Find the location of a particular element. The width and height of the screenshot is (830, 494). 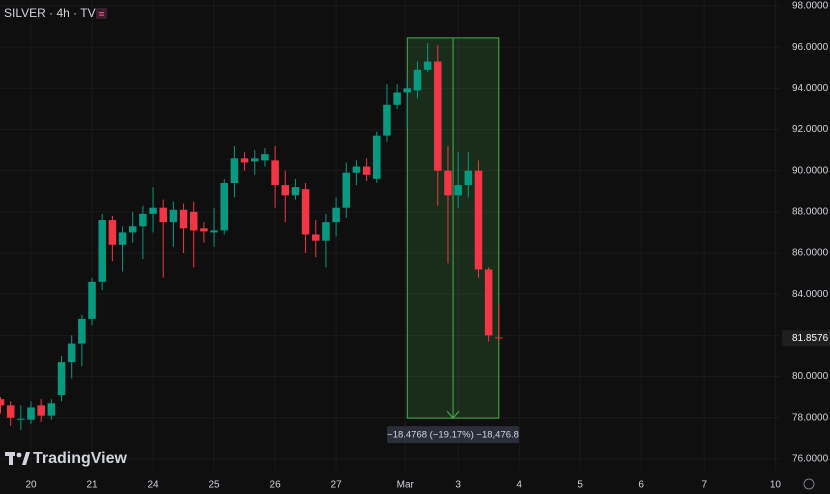

y-tick-label: 76.0000 is located at coordinates (810, 459).